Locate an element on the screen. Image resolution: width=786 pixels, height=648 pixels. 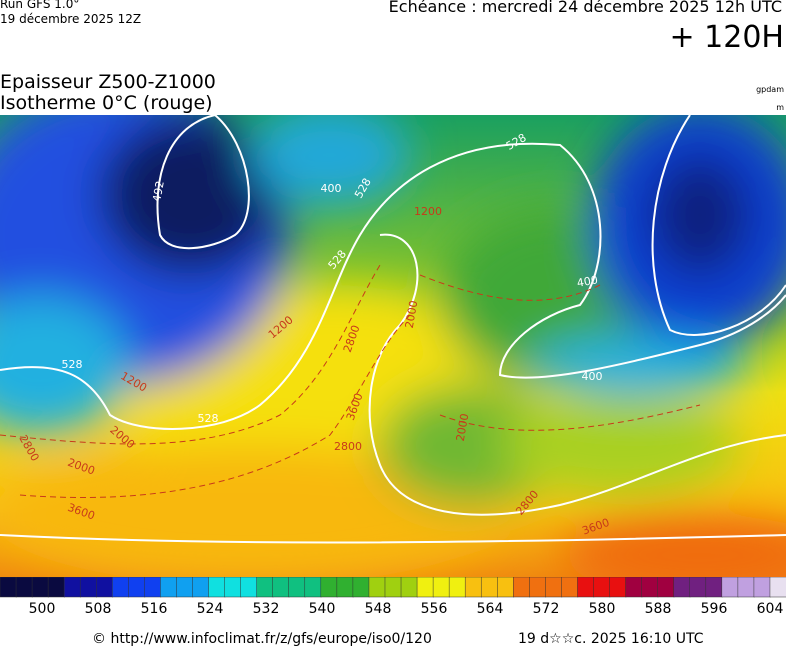
colorbar-label: 580 is located at coordinates (602, 609).